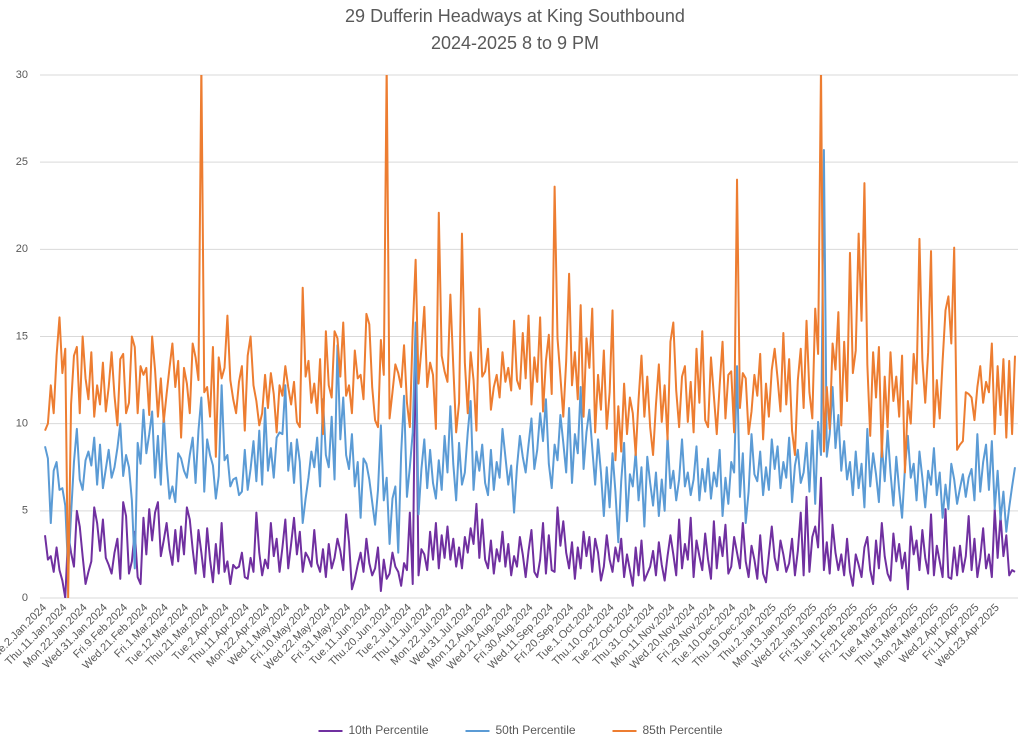 The image size is (1024, 741). What do you see at coordinates (22, 336) in the screenshot?
I see `y-tick-label: 15` at bounding box center [22, 336].